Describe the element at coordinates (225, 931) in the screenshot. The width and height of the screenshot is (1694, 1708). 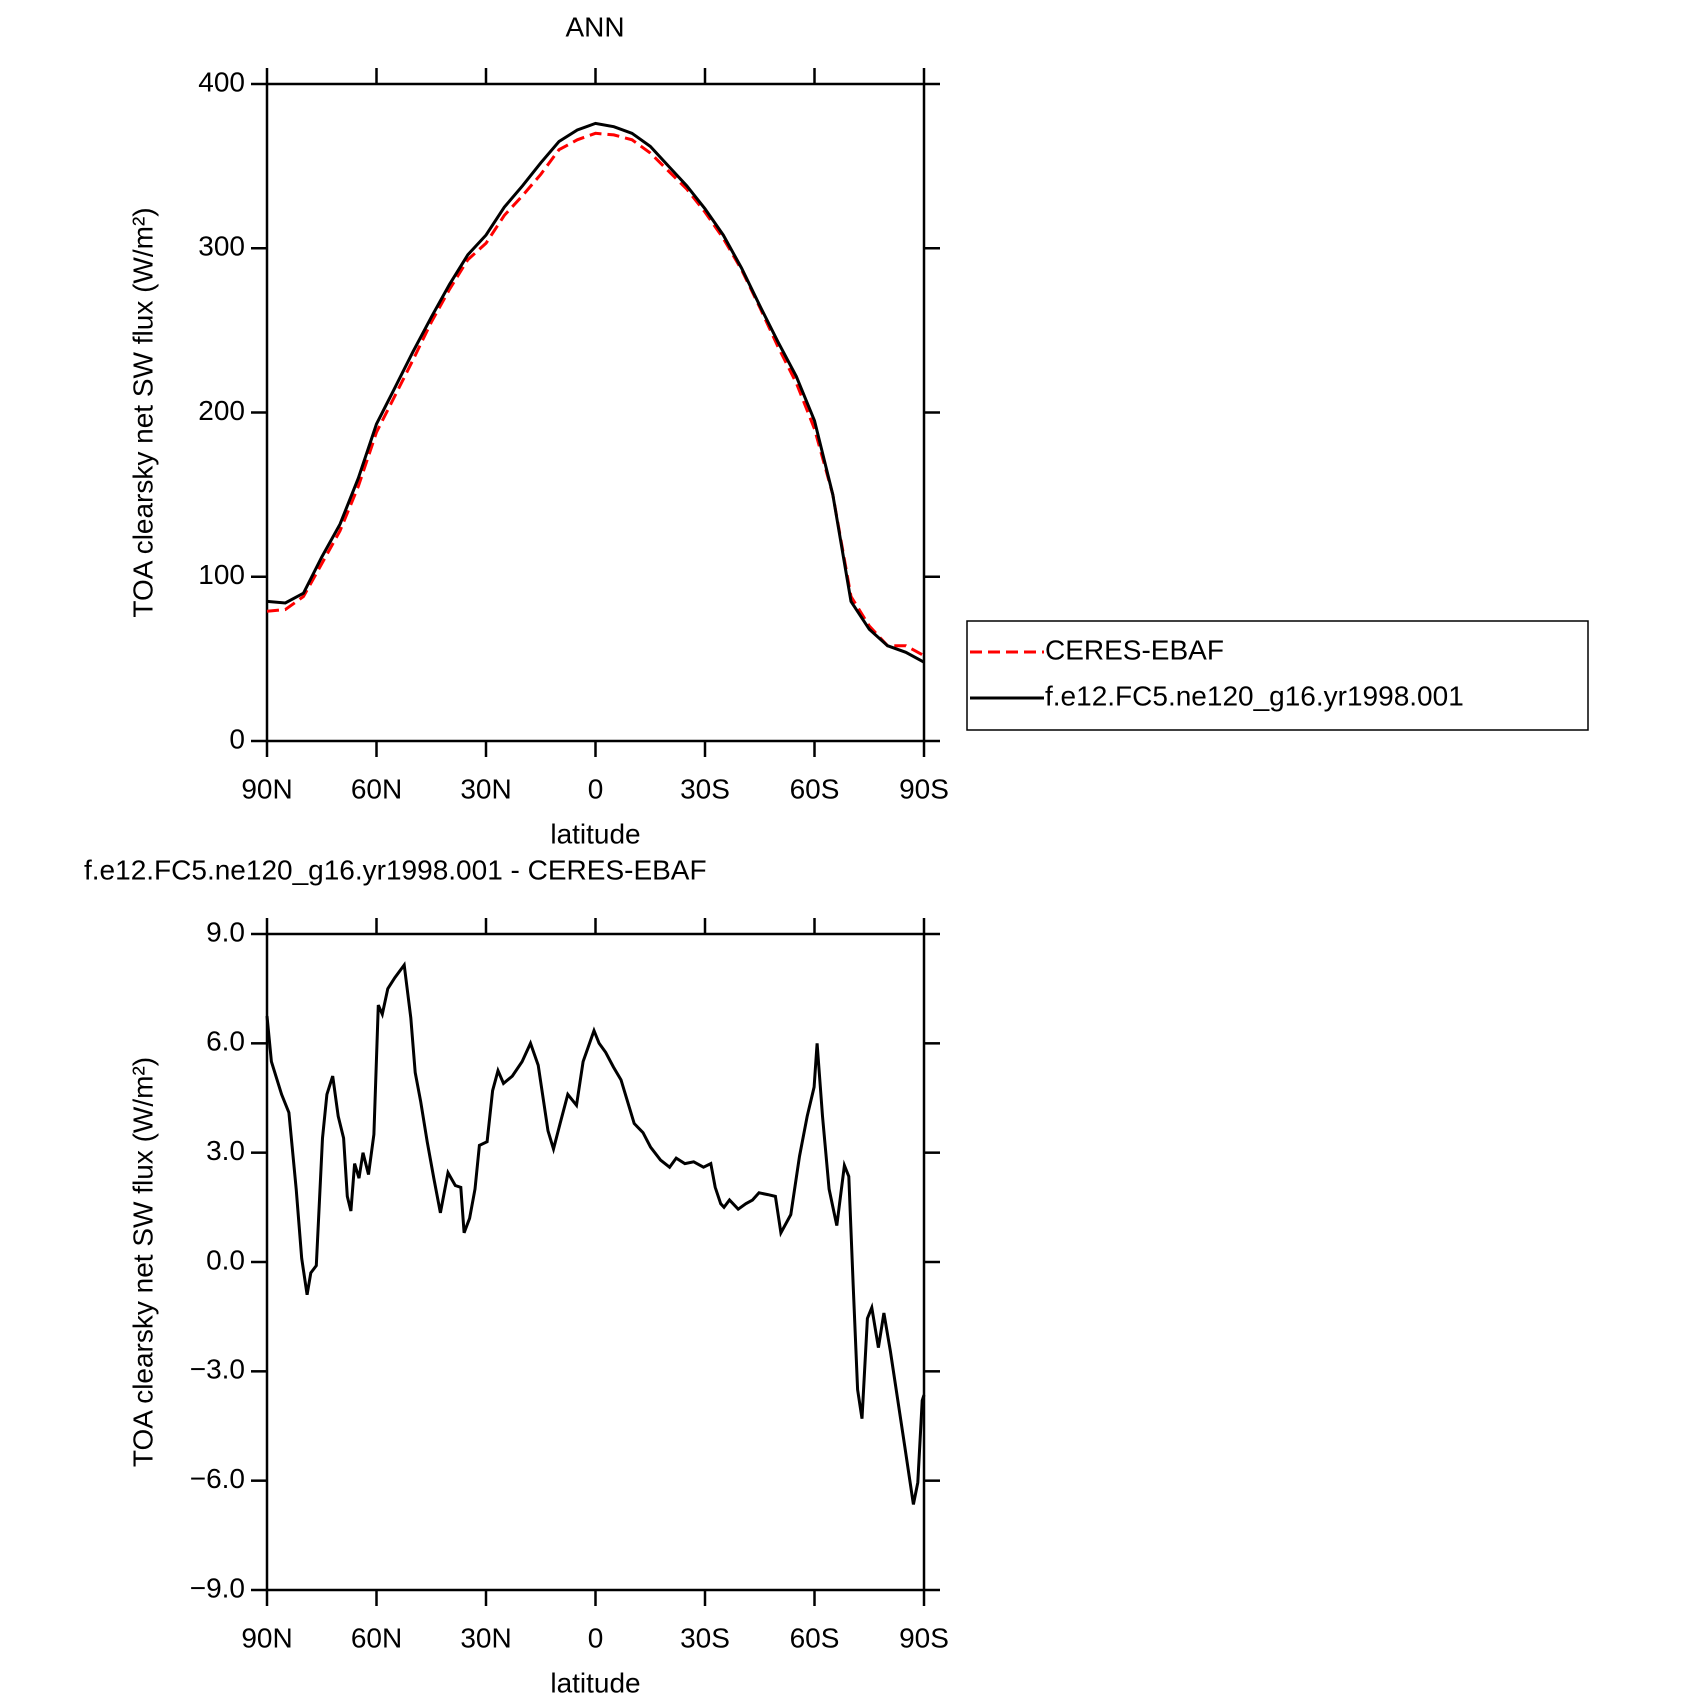
I see `y-tick-label: 9.0` at that location.